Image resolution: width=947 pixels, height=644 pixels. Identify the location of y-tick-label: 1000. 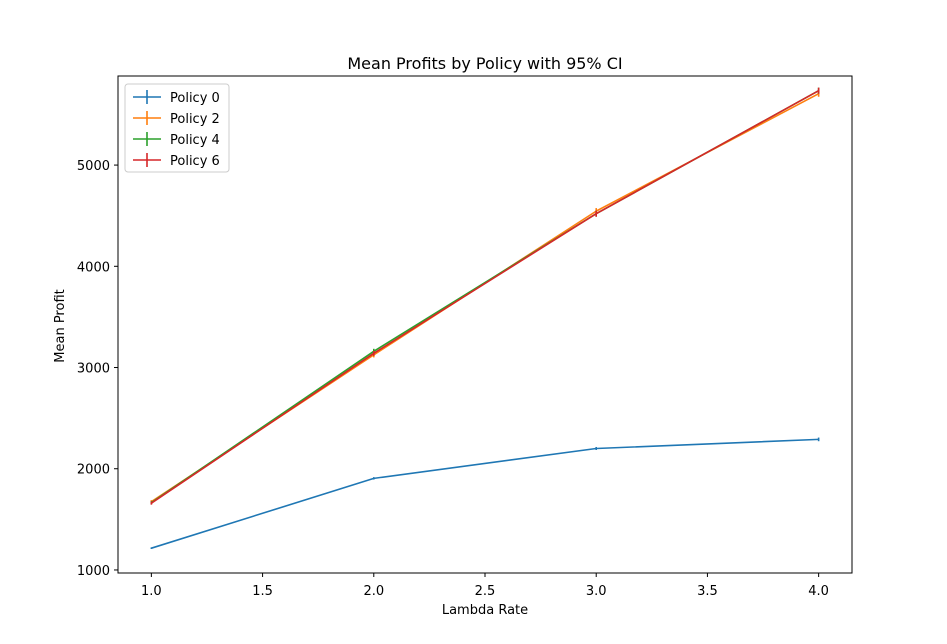
(93, 571).